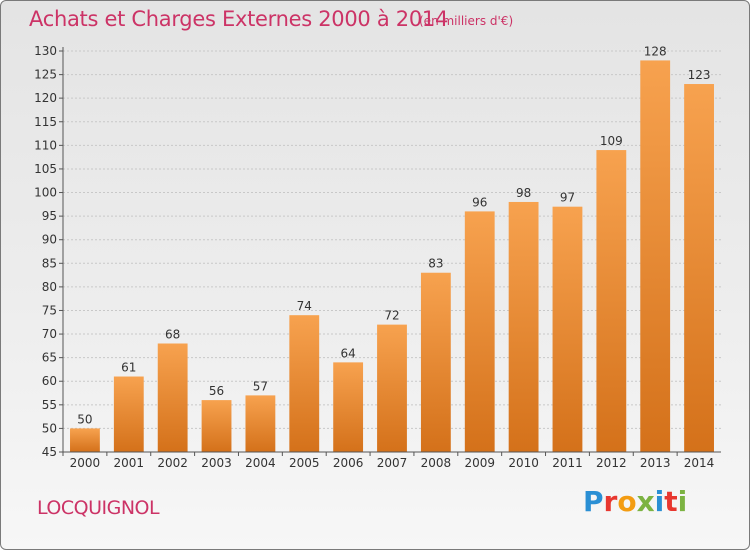 This screenshot has height=550, width=750. Describe the element at coordinates (85, 463) in the screenshot. I see `x-tick-label: 2000` at that location.